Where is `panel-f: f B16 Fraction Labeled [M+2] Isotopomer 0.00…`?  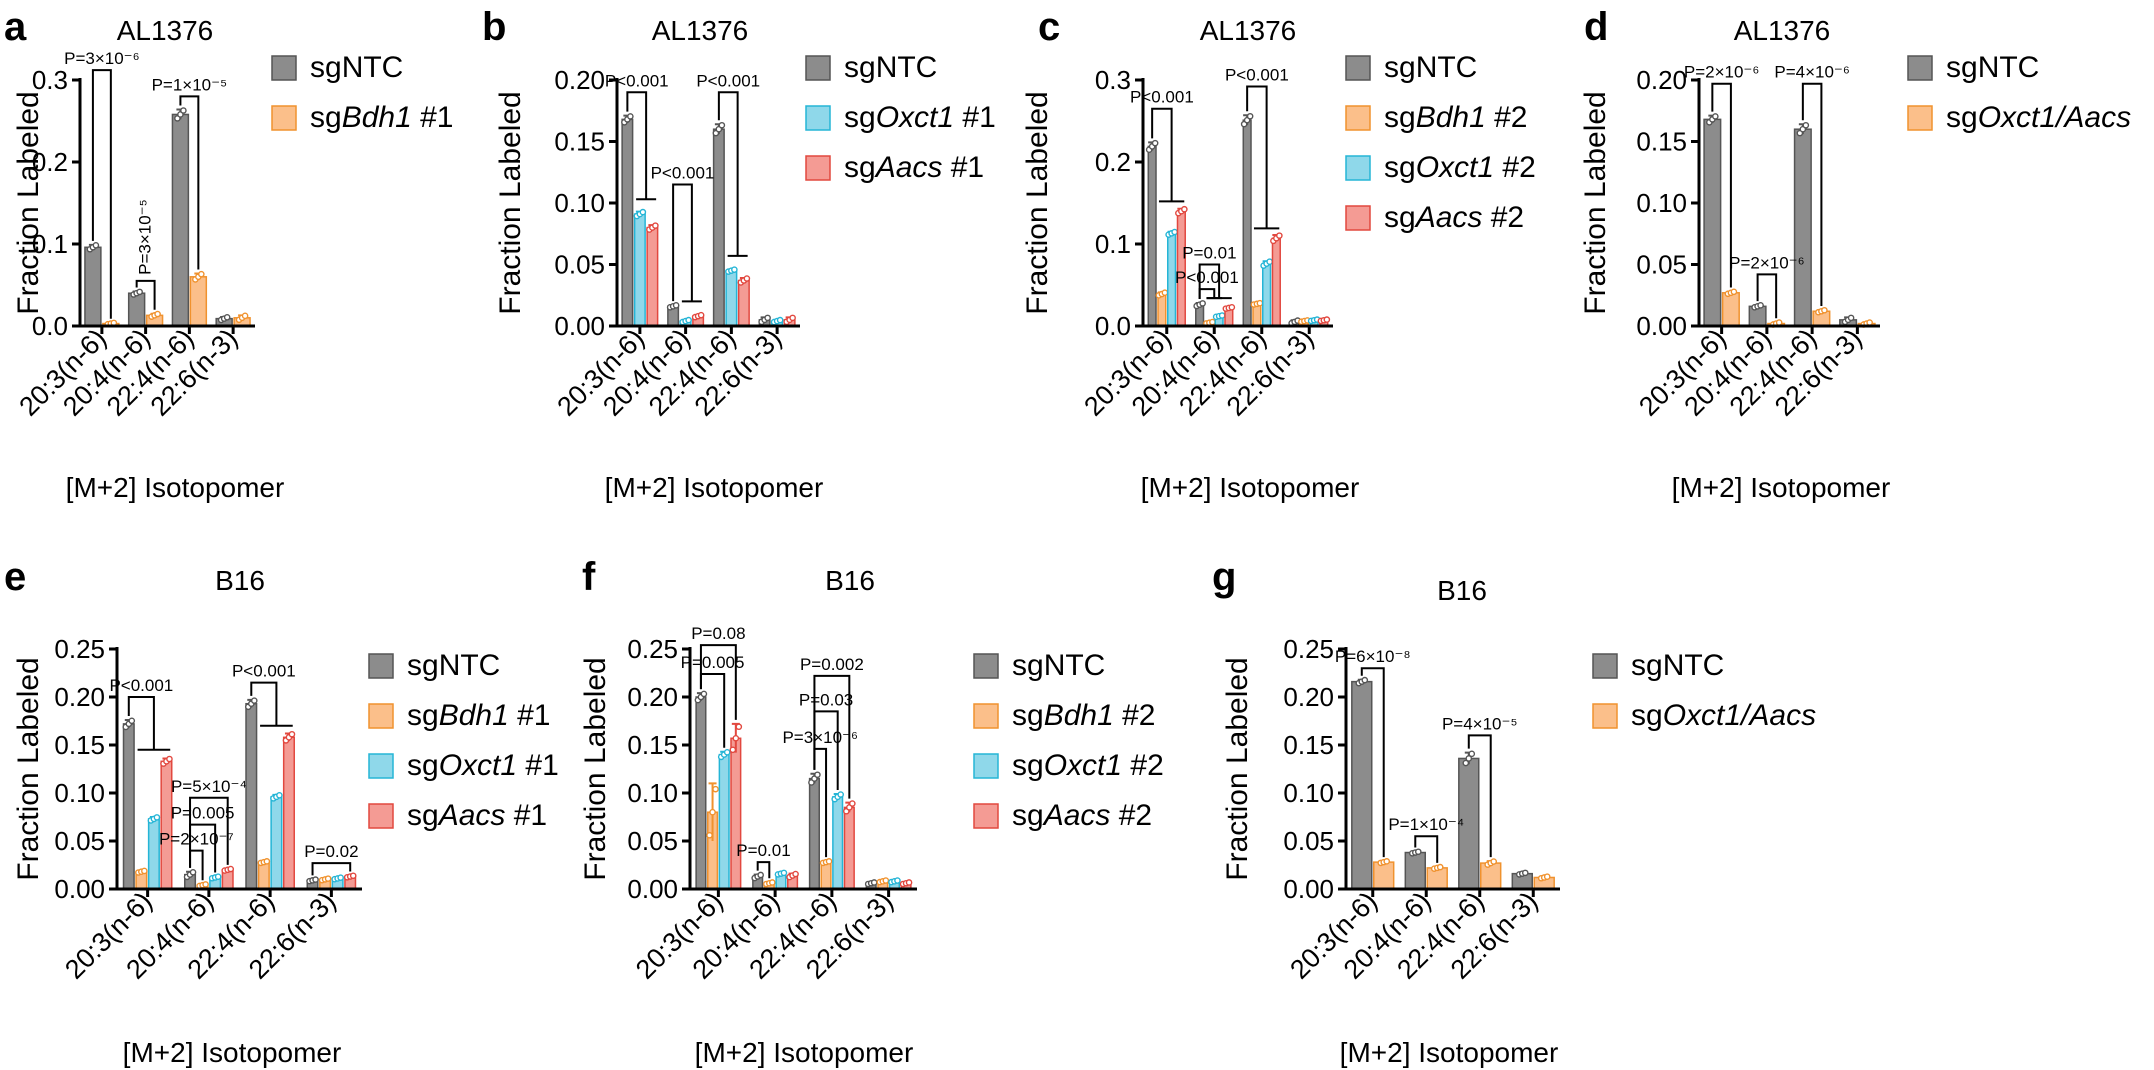
panel-f: f B16 Fraction Labeled [M+2] Isotopomer 0.00… is located at coordinates (871, 811).